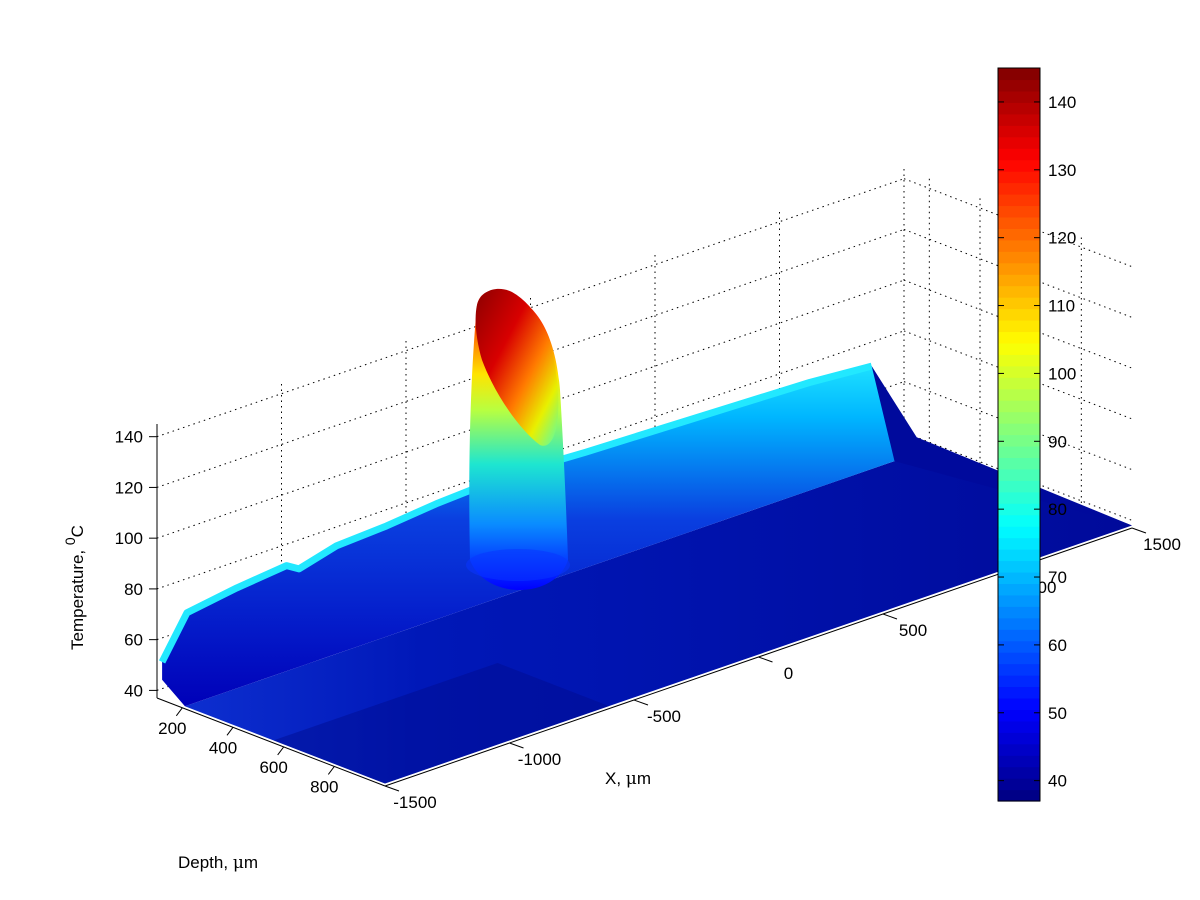  I want to click on depth-axis-label: Depth, μm, so click(218, 863).